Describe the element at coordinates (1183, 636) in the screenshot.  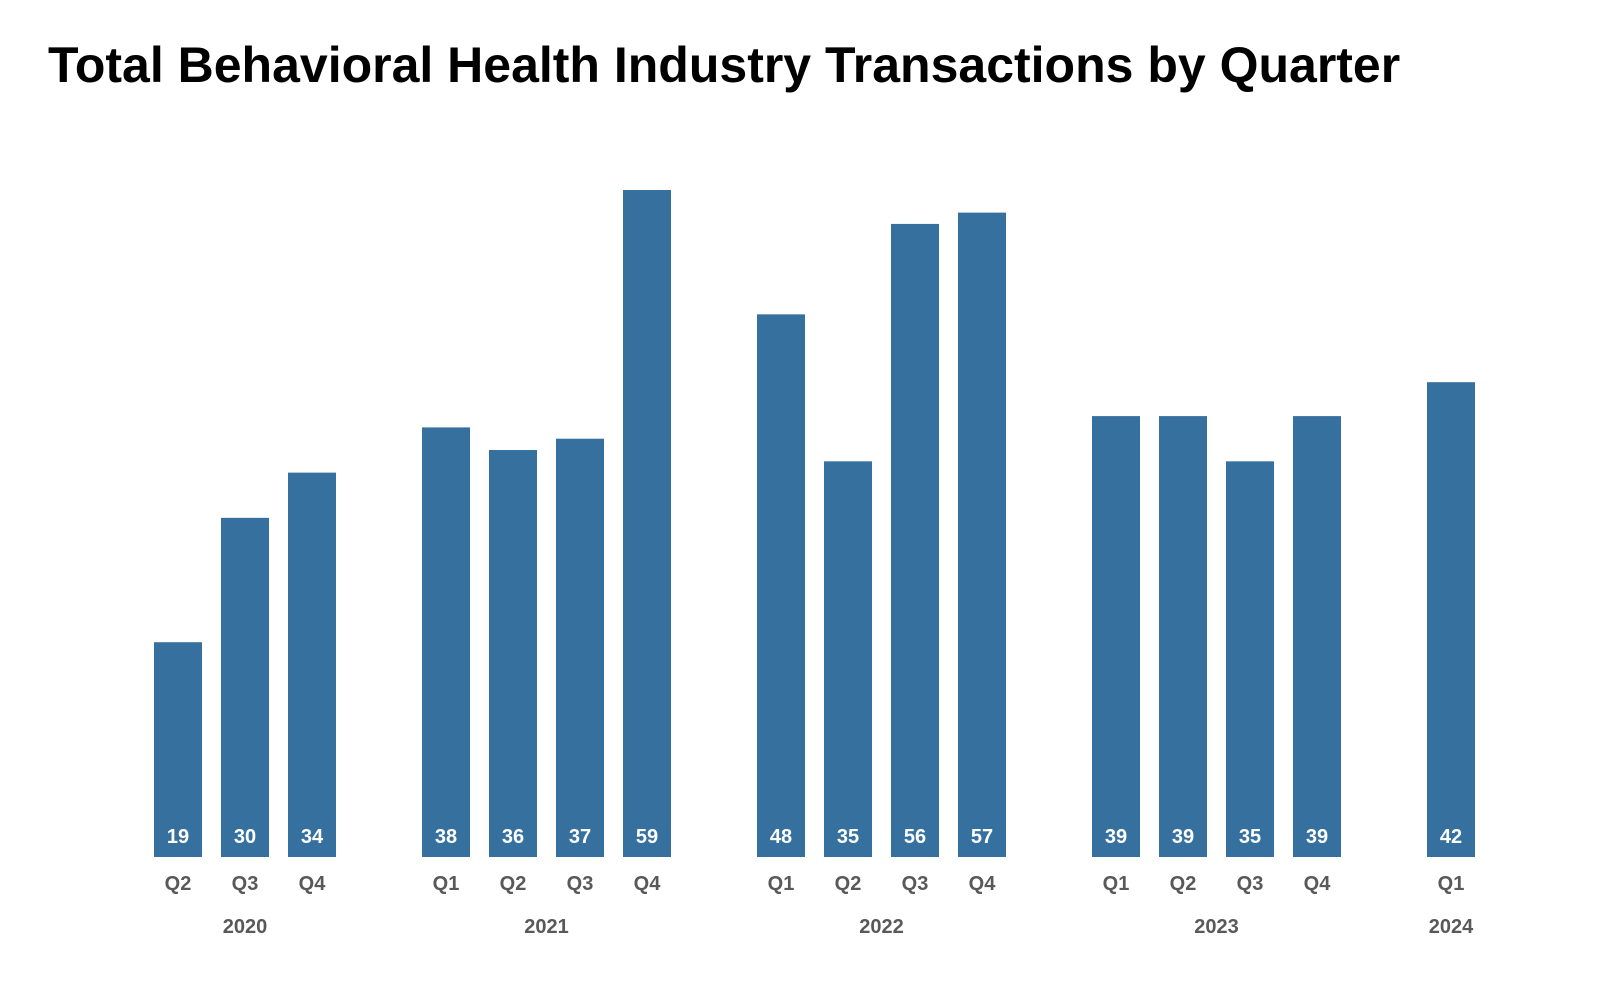
I see `bar-2023-q2` at that location.